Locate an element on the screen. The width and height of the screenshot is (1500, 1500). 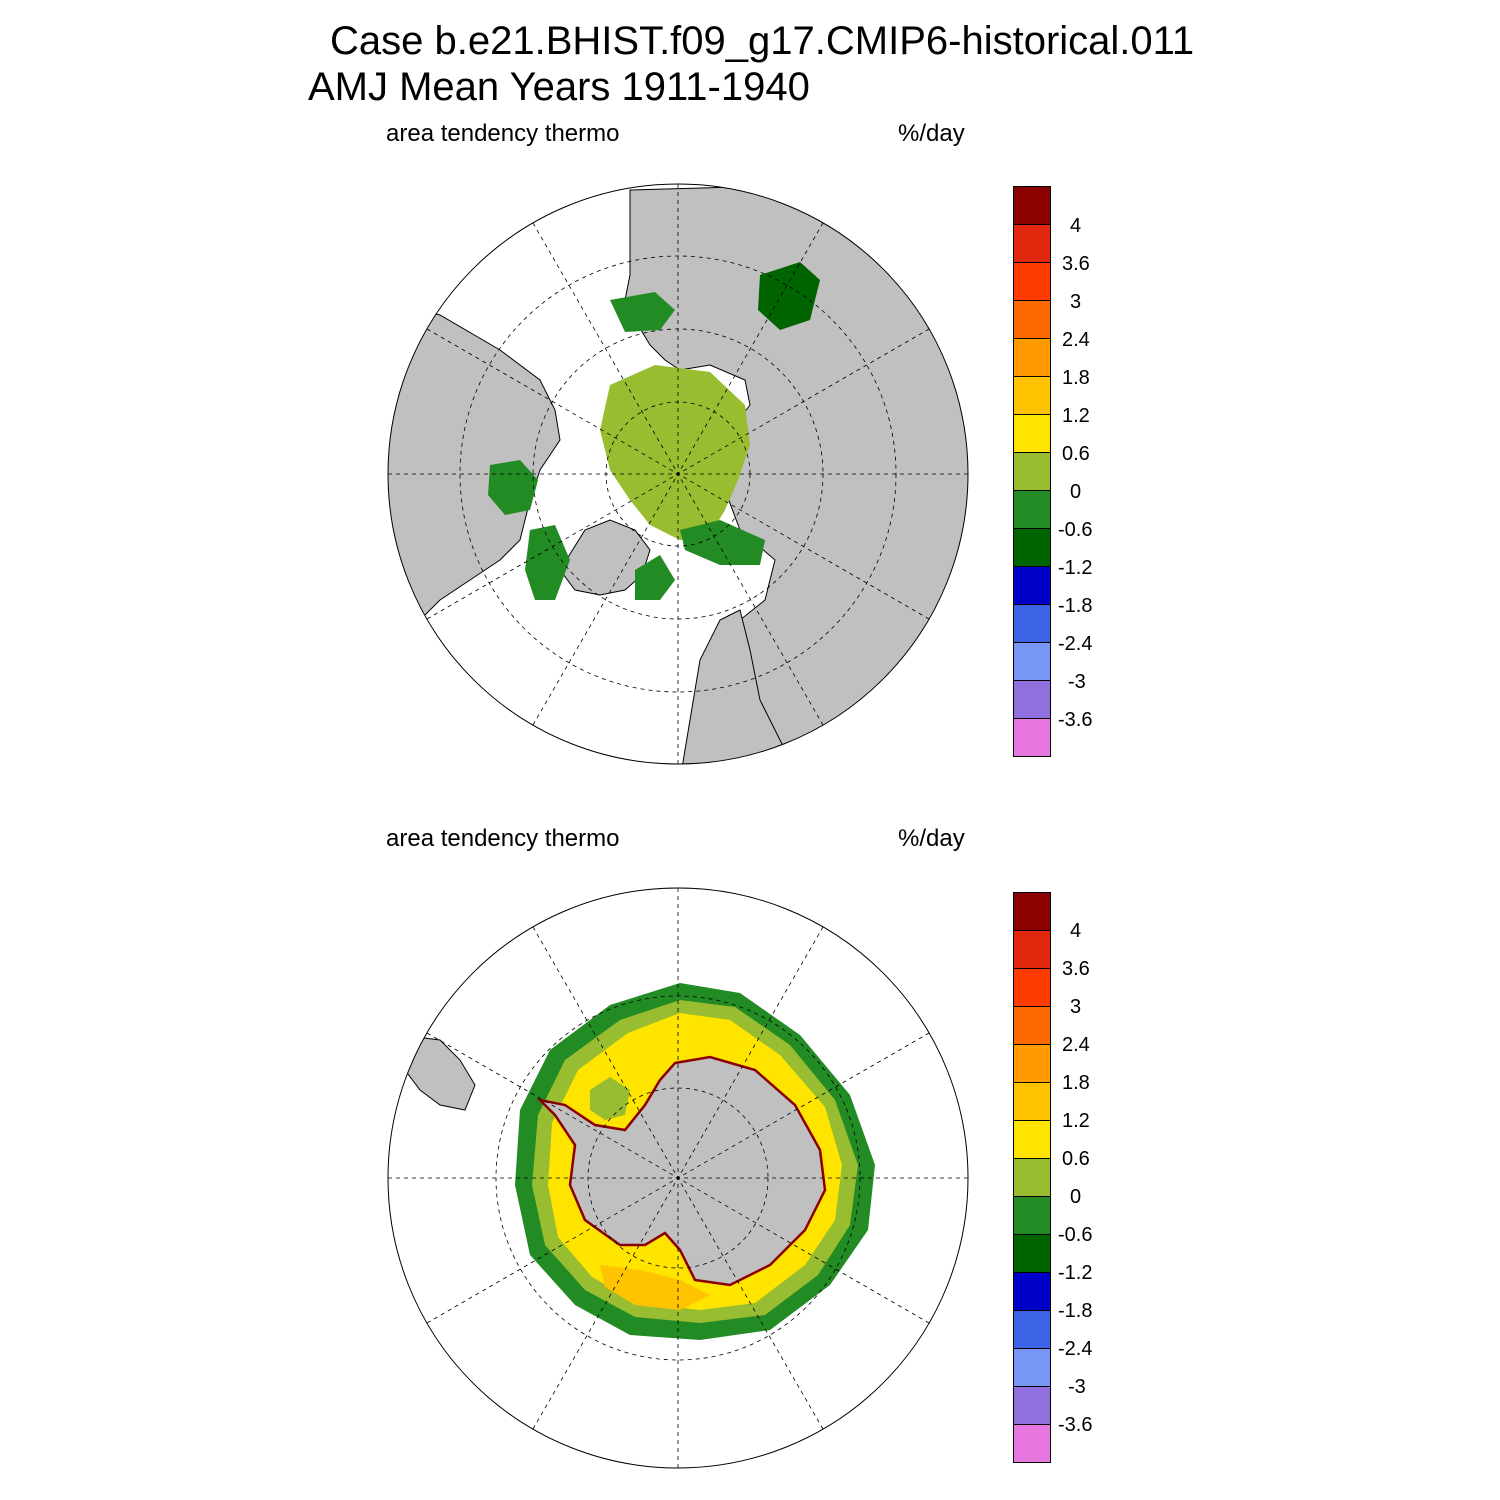
south-land-south-america is located at coordinates (437, 1072).